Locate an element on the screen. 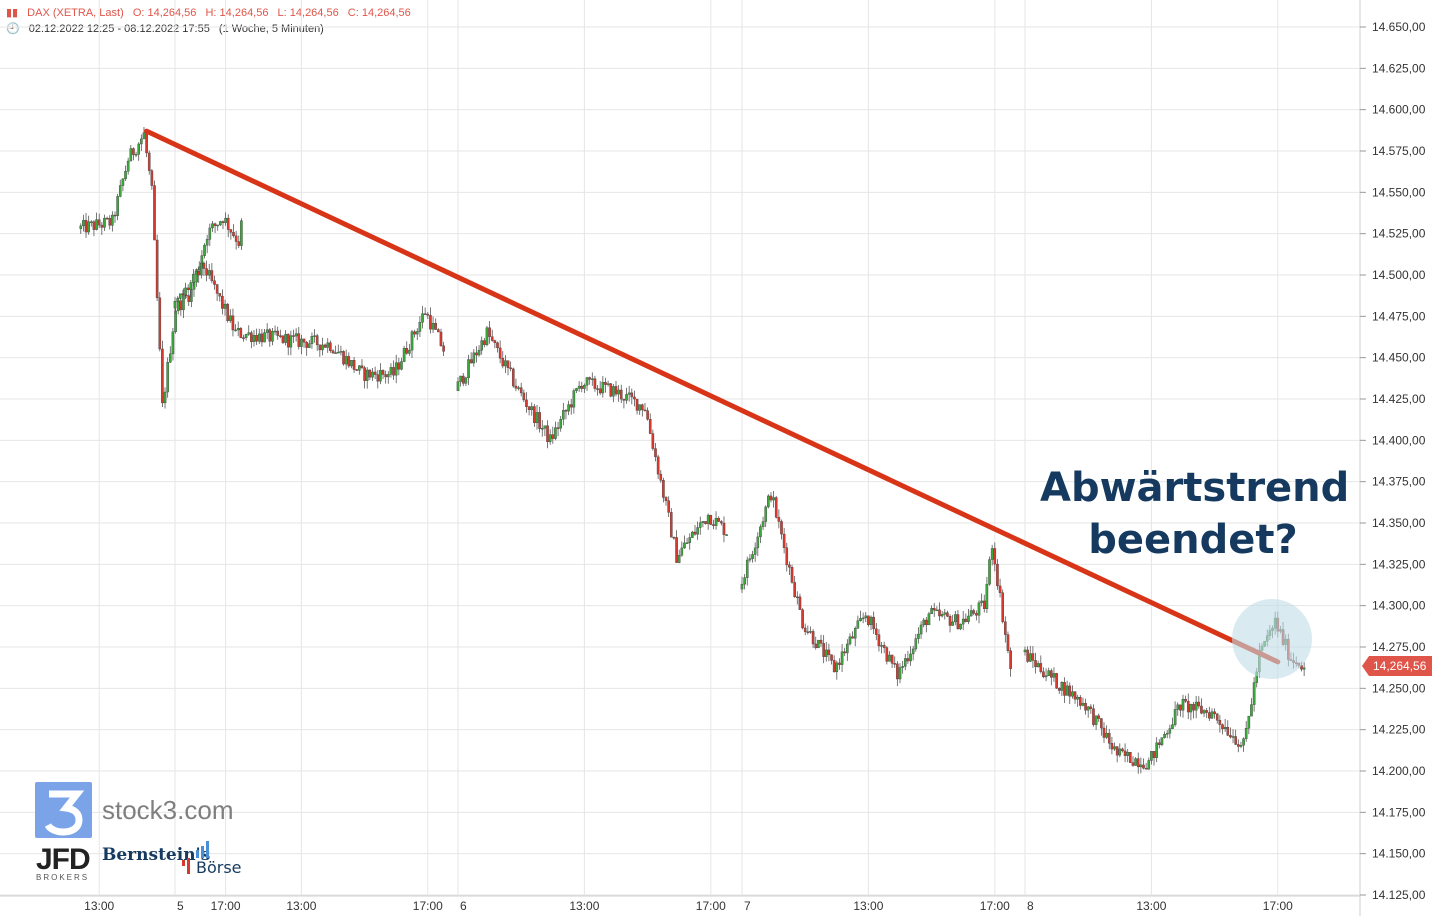 The height and width of the screenshot is (916, 1432). high-value: H: 14,264,56 is located at coordinates (237, 13).